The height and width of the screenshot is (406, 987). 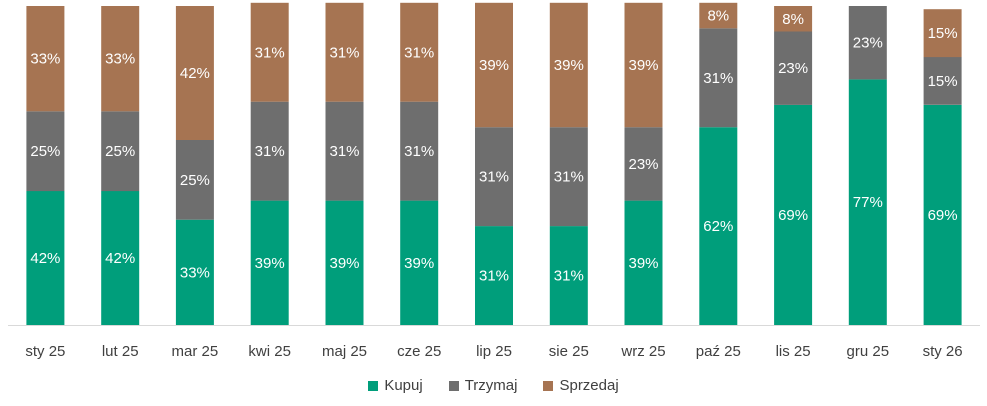 I want to click on data-label-sprzedaj-9: 8%, so click(x=718, y=16).